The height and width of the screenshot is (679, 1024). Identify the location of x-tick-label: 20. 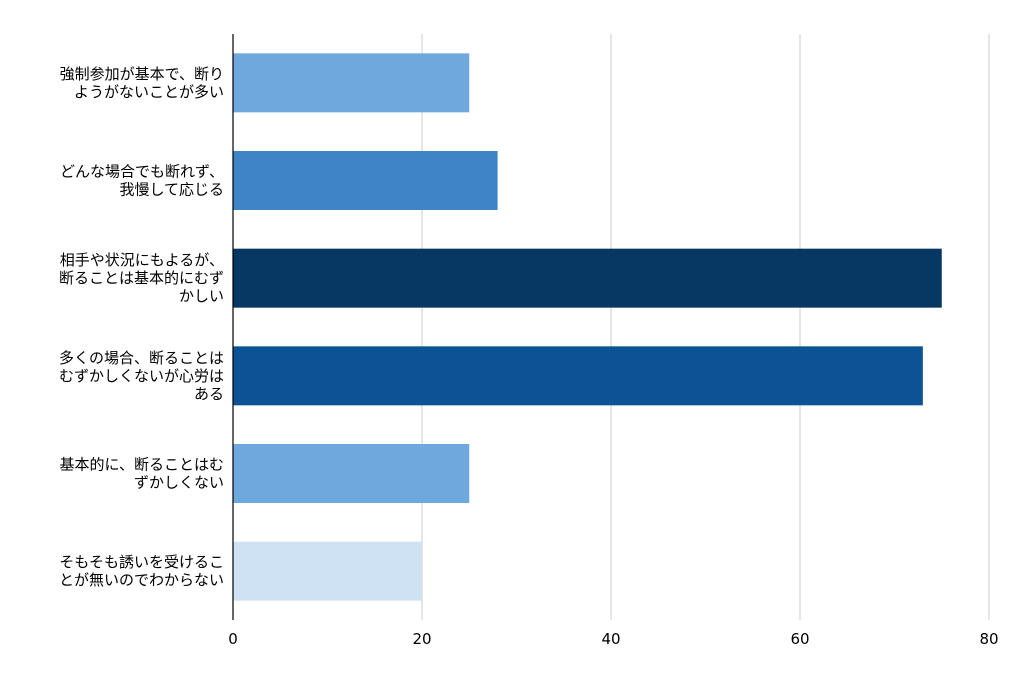
(421, 639).